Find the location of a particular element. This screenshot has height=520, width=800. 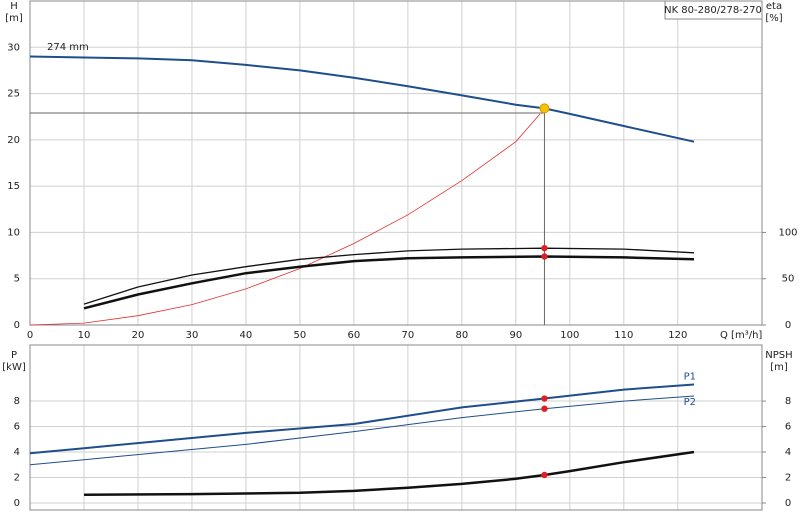

y2-axis-unit: [m] is located at coordinates (779, 367).